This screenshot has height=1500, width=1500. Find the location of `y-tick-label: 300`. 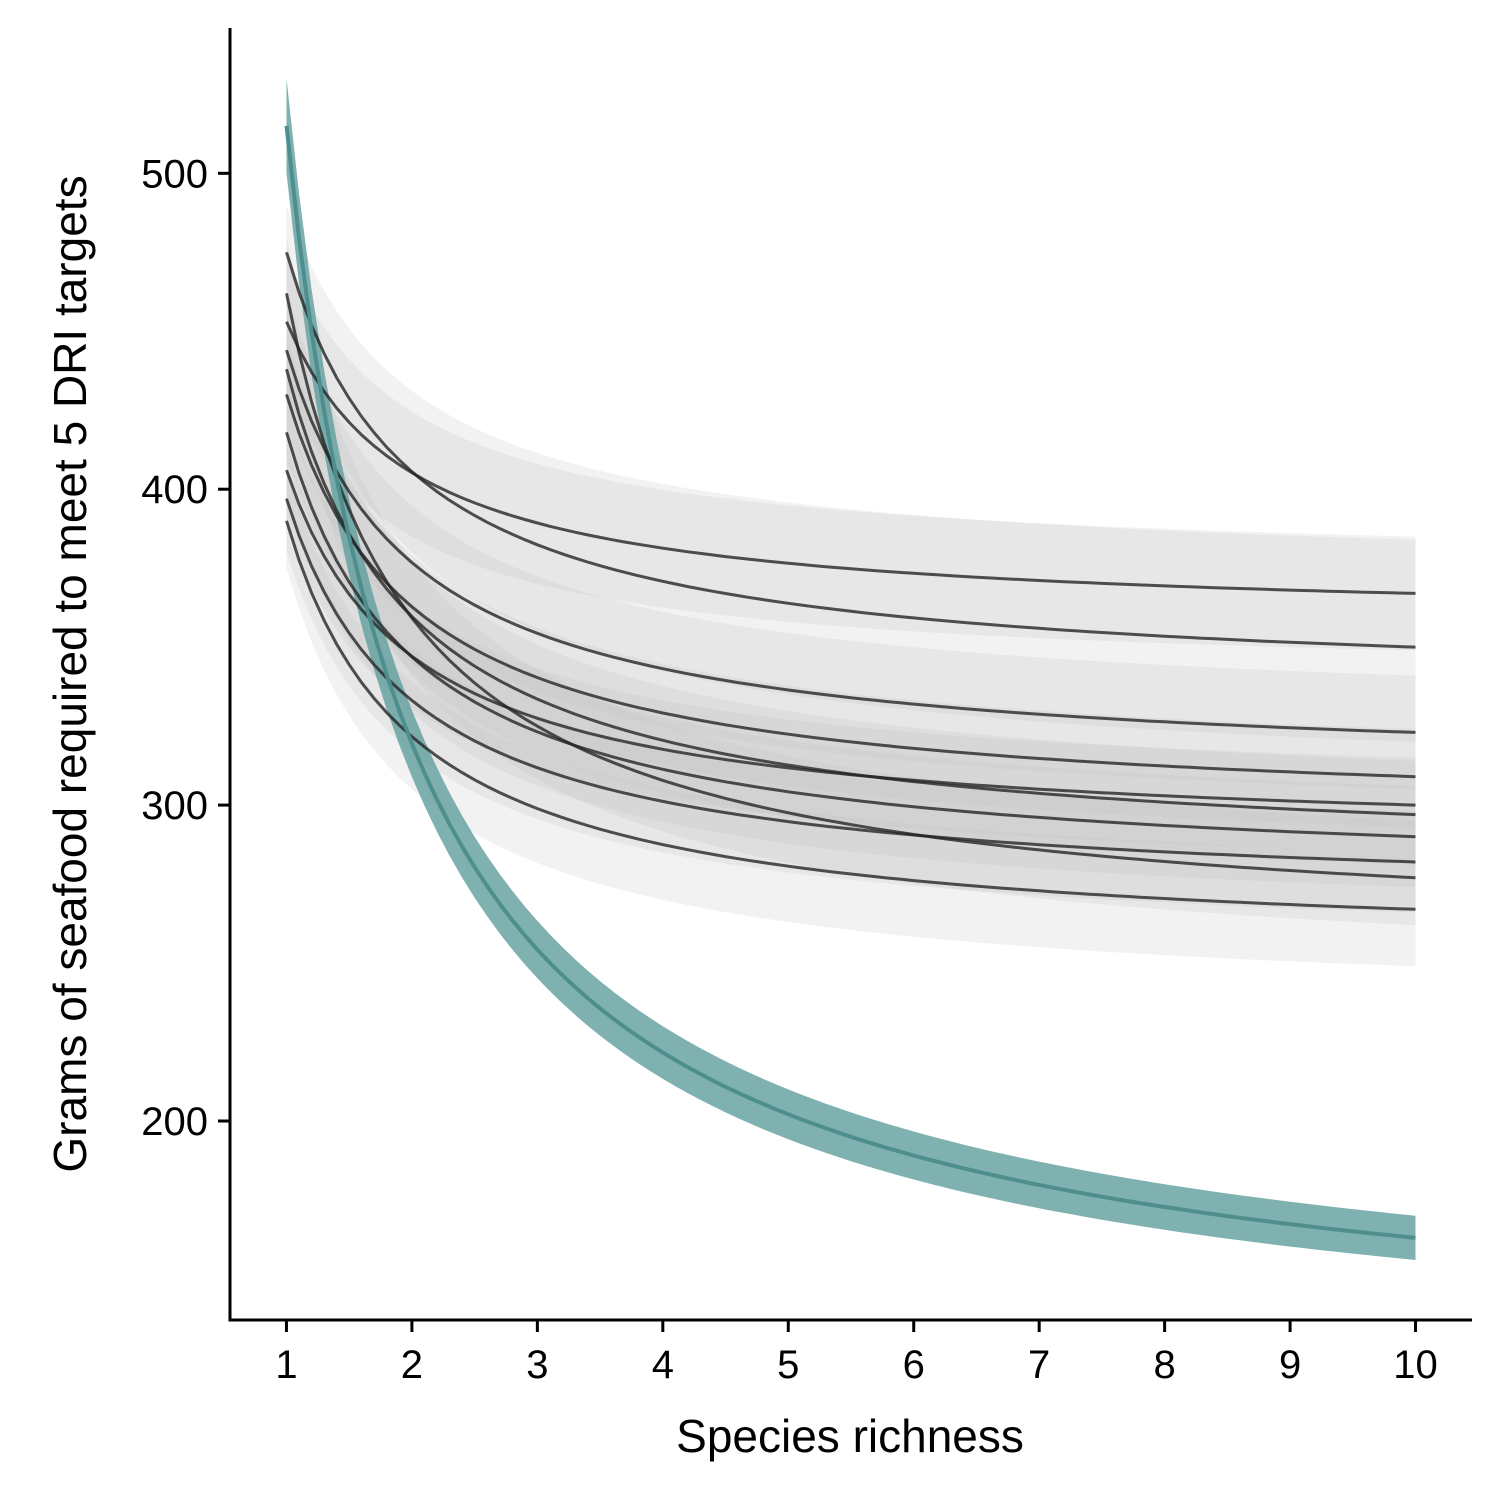

y-tick-label: 300 is located at coordinates (174, 806).